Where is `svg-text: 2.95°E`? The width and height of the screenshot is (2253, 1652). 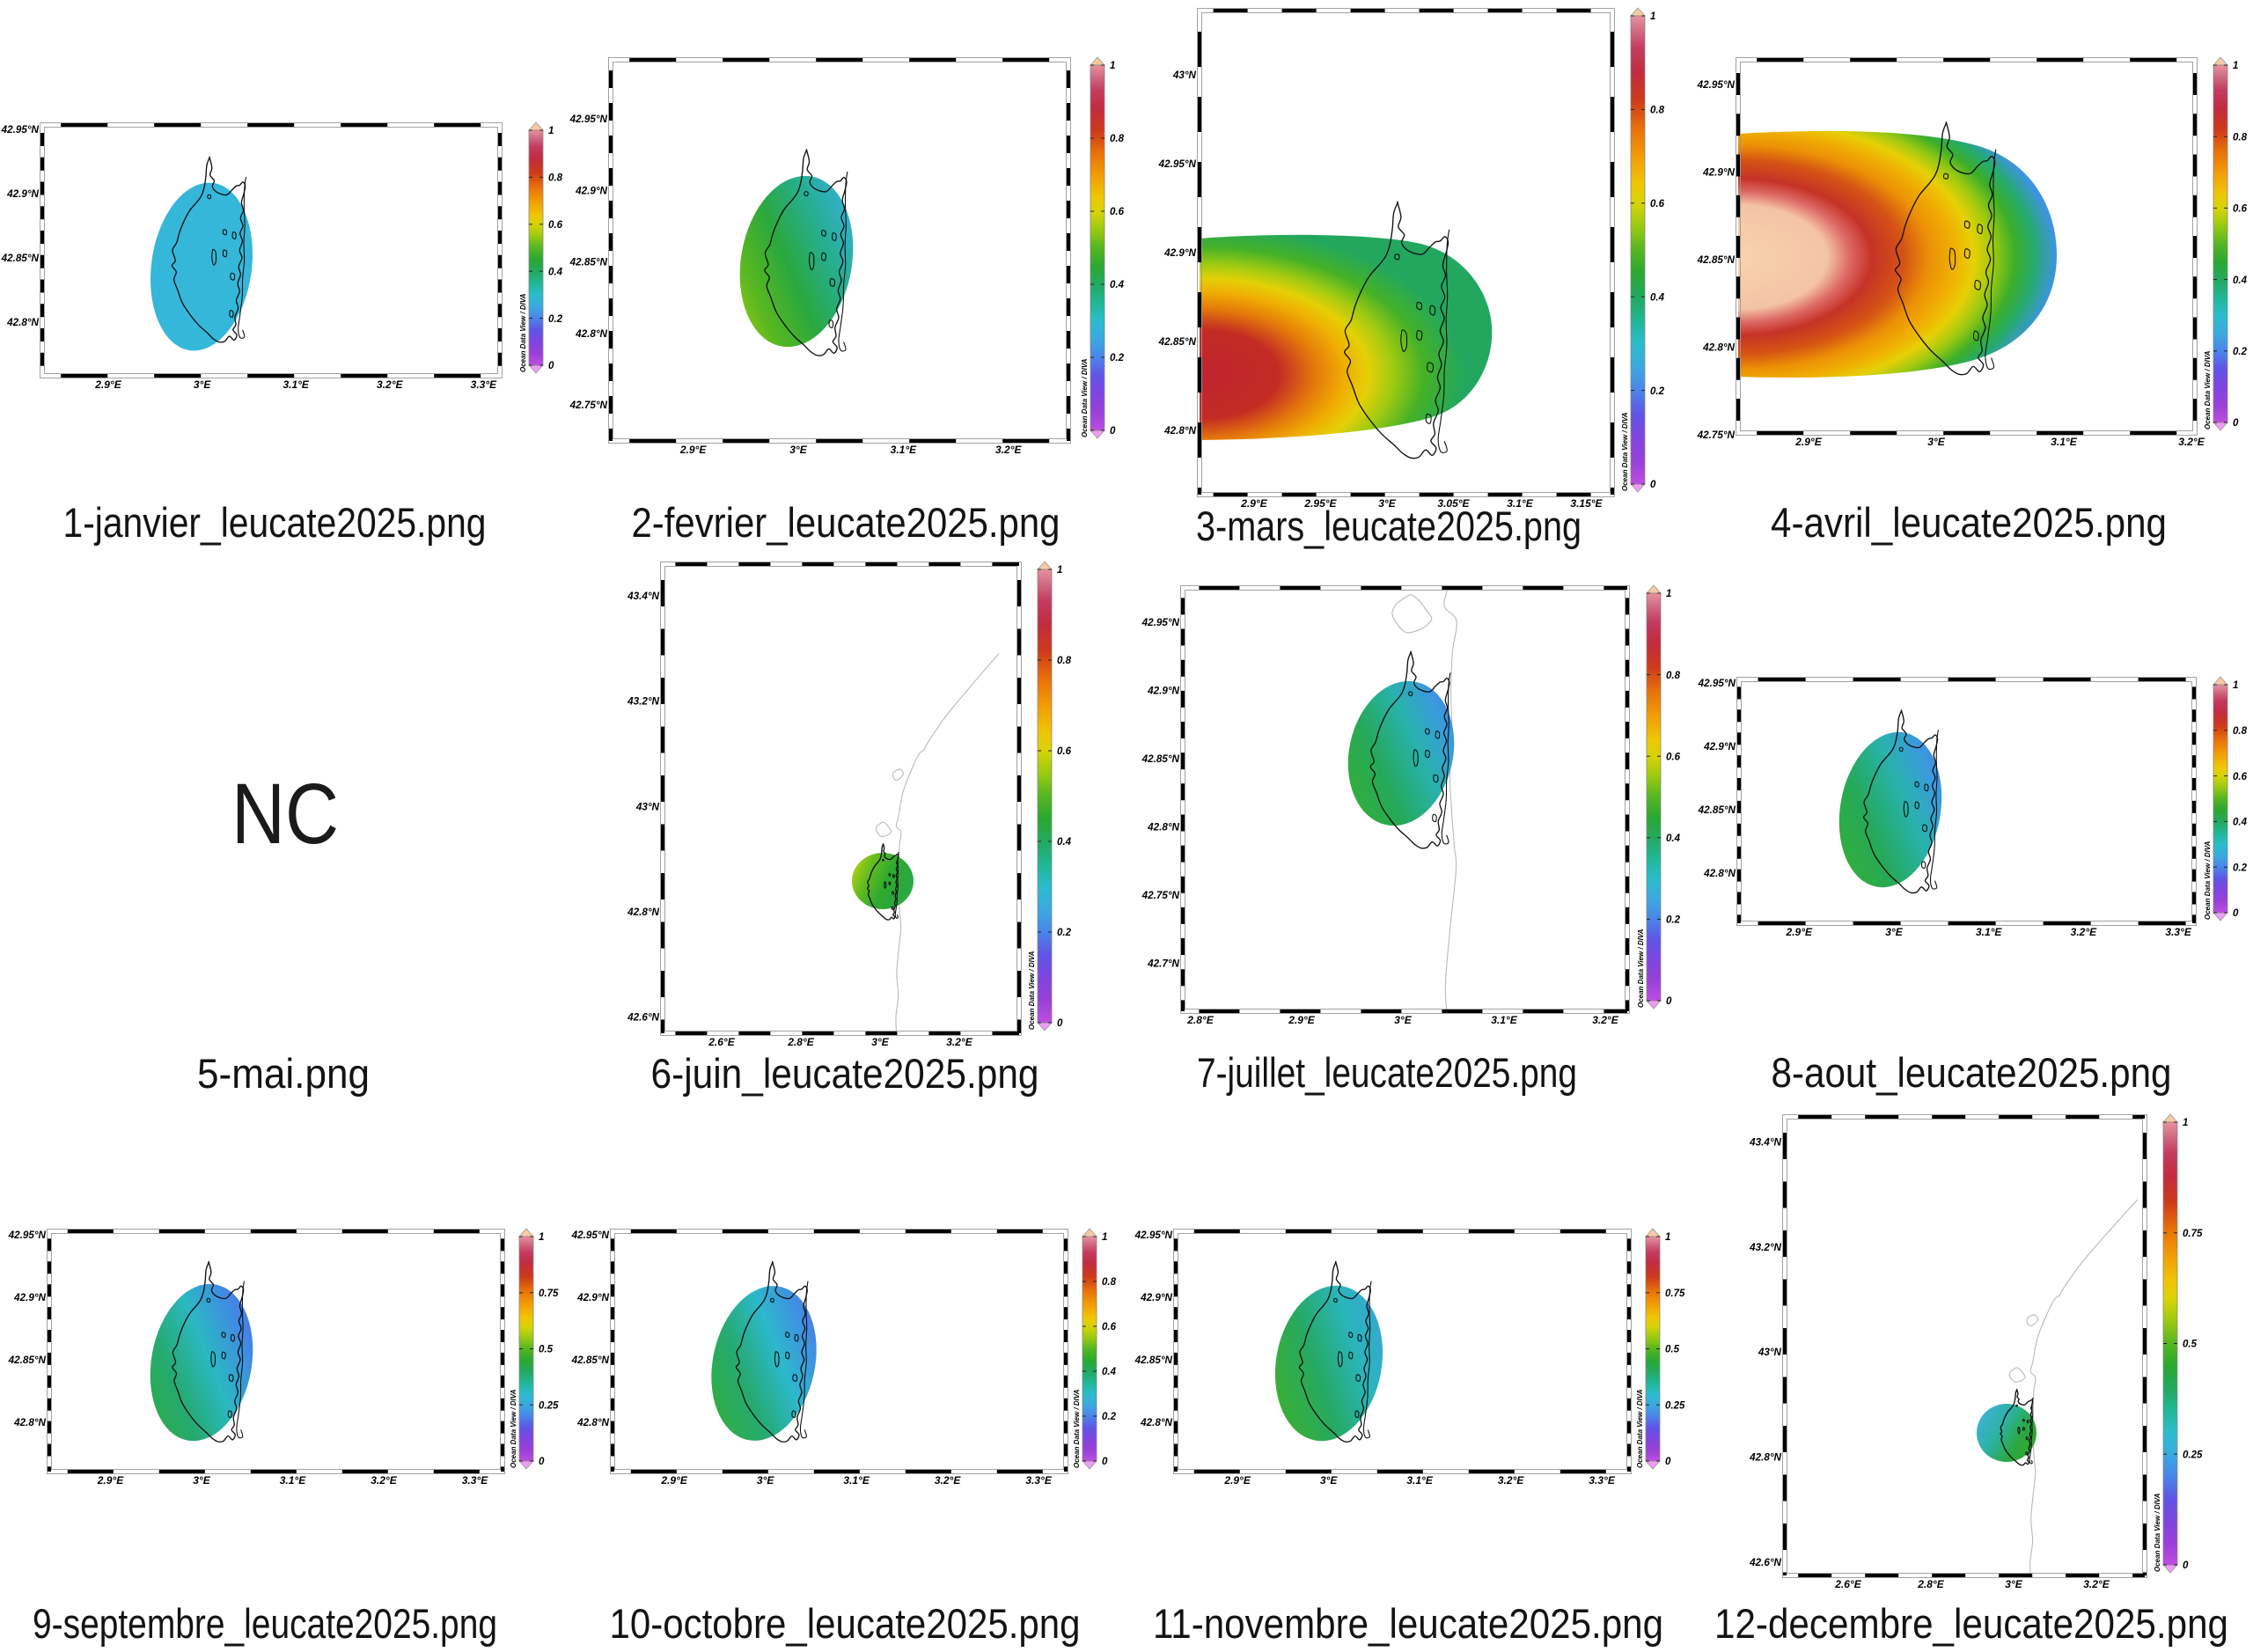
svg-text: 2.95°E is located at coordinates (1320, 503).